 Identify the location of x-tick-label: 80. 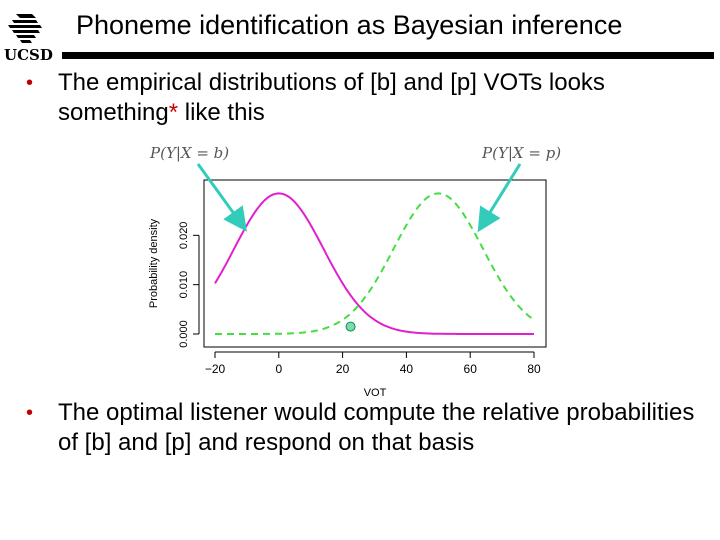
(534, 369).